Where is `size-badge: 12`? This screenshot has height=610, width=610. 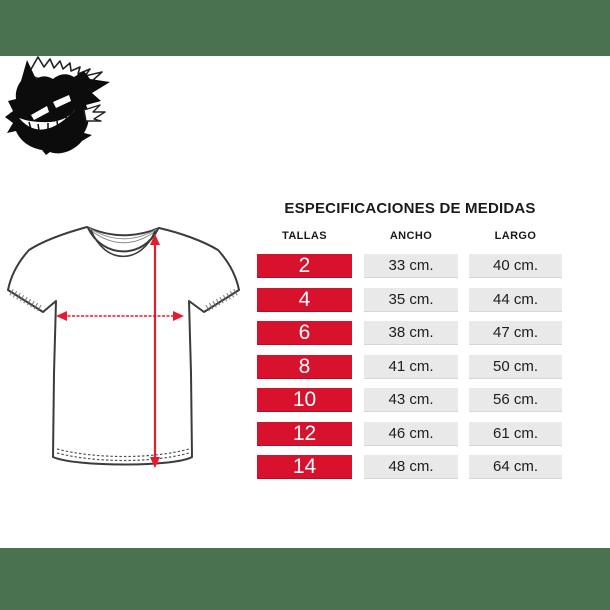 size-badge: 12 is located at coordinates (304, 433).